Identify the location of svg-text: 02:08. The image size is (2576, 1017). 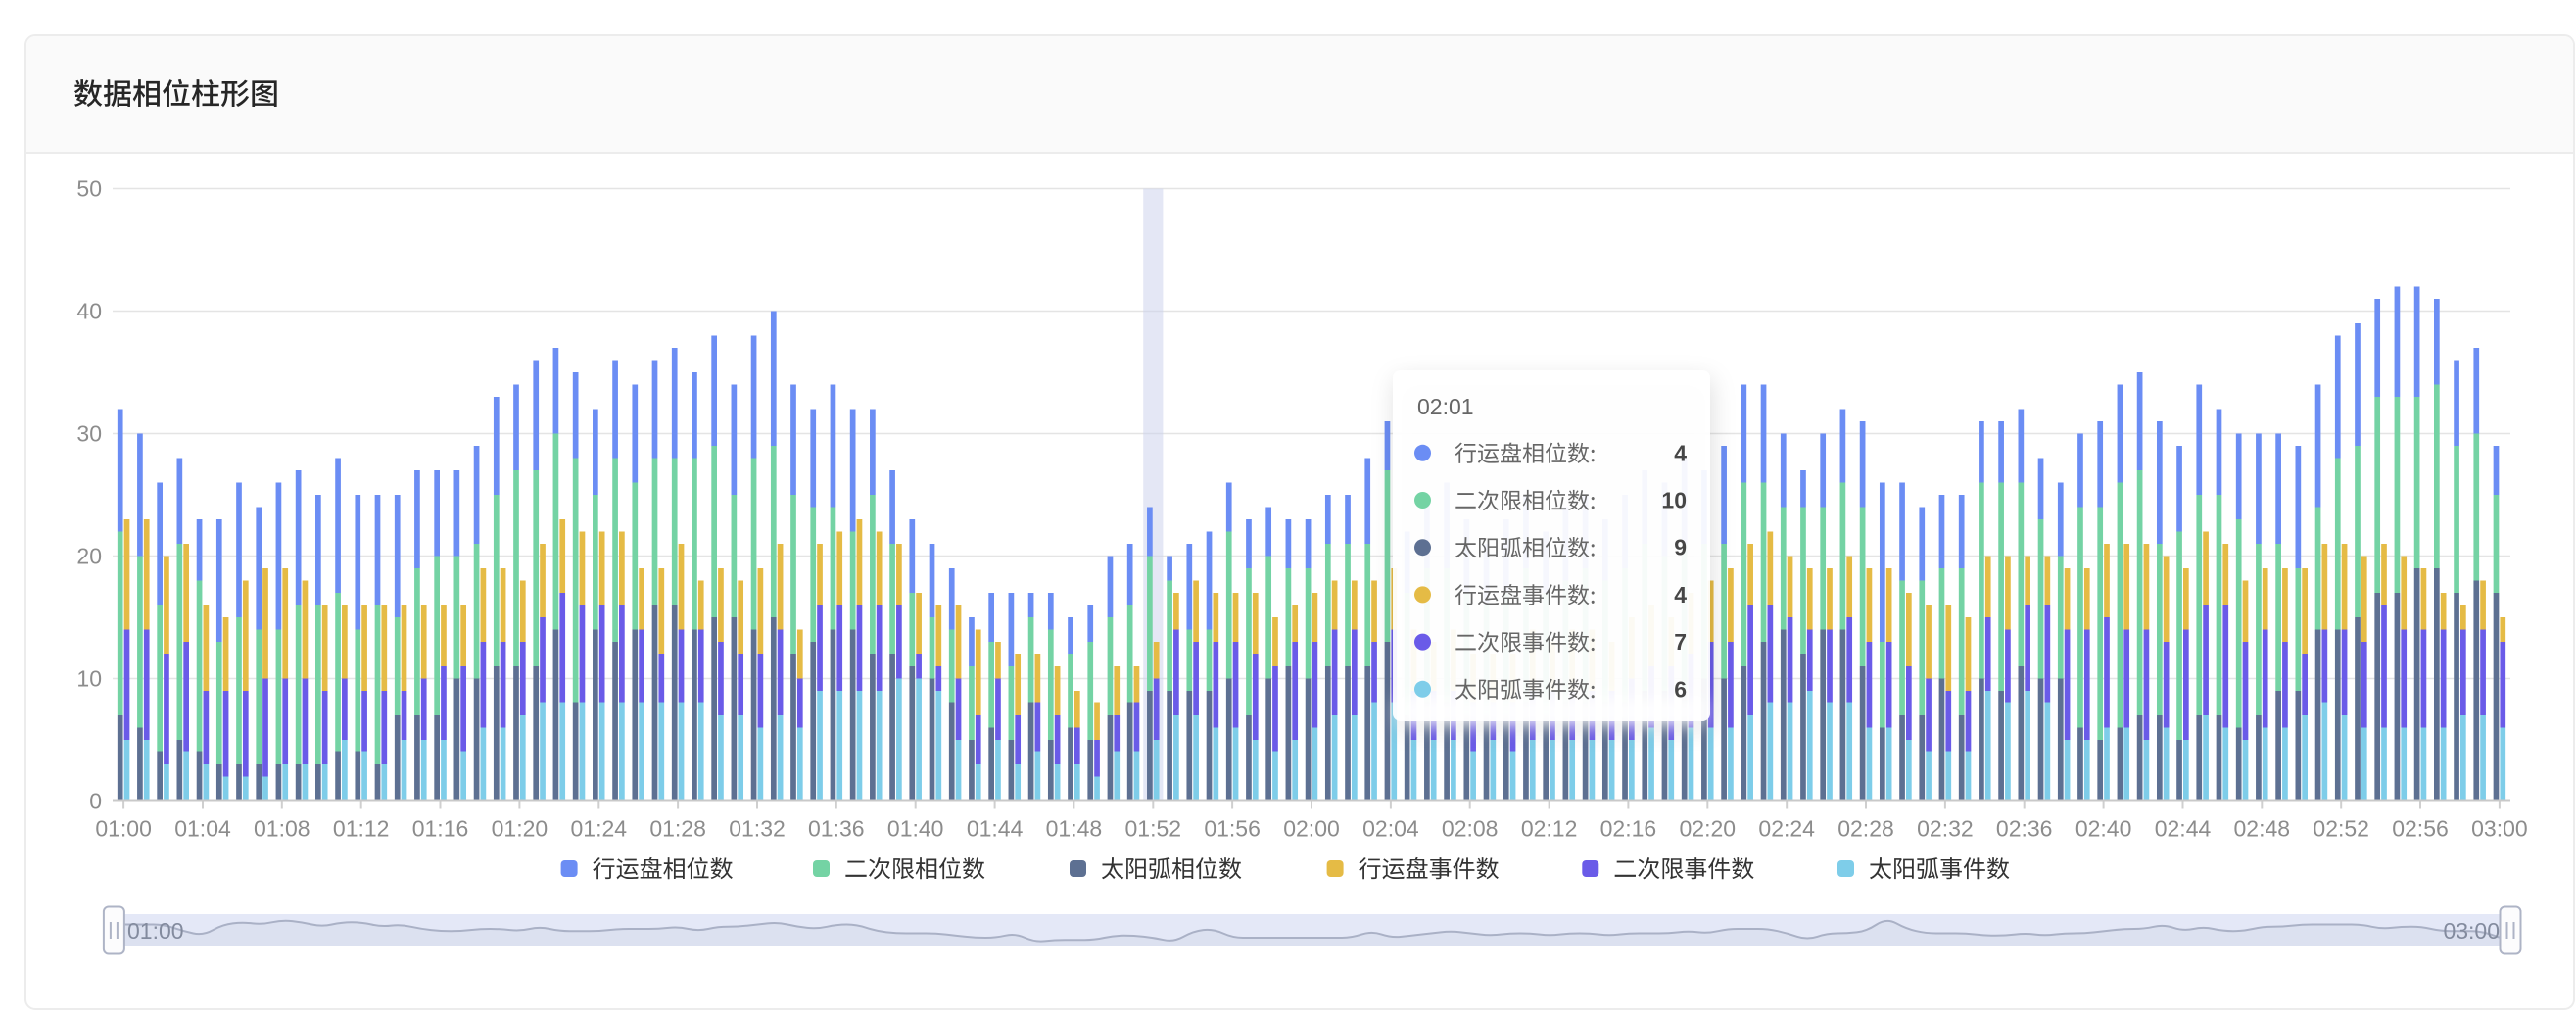
(1470, 829).